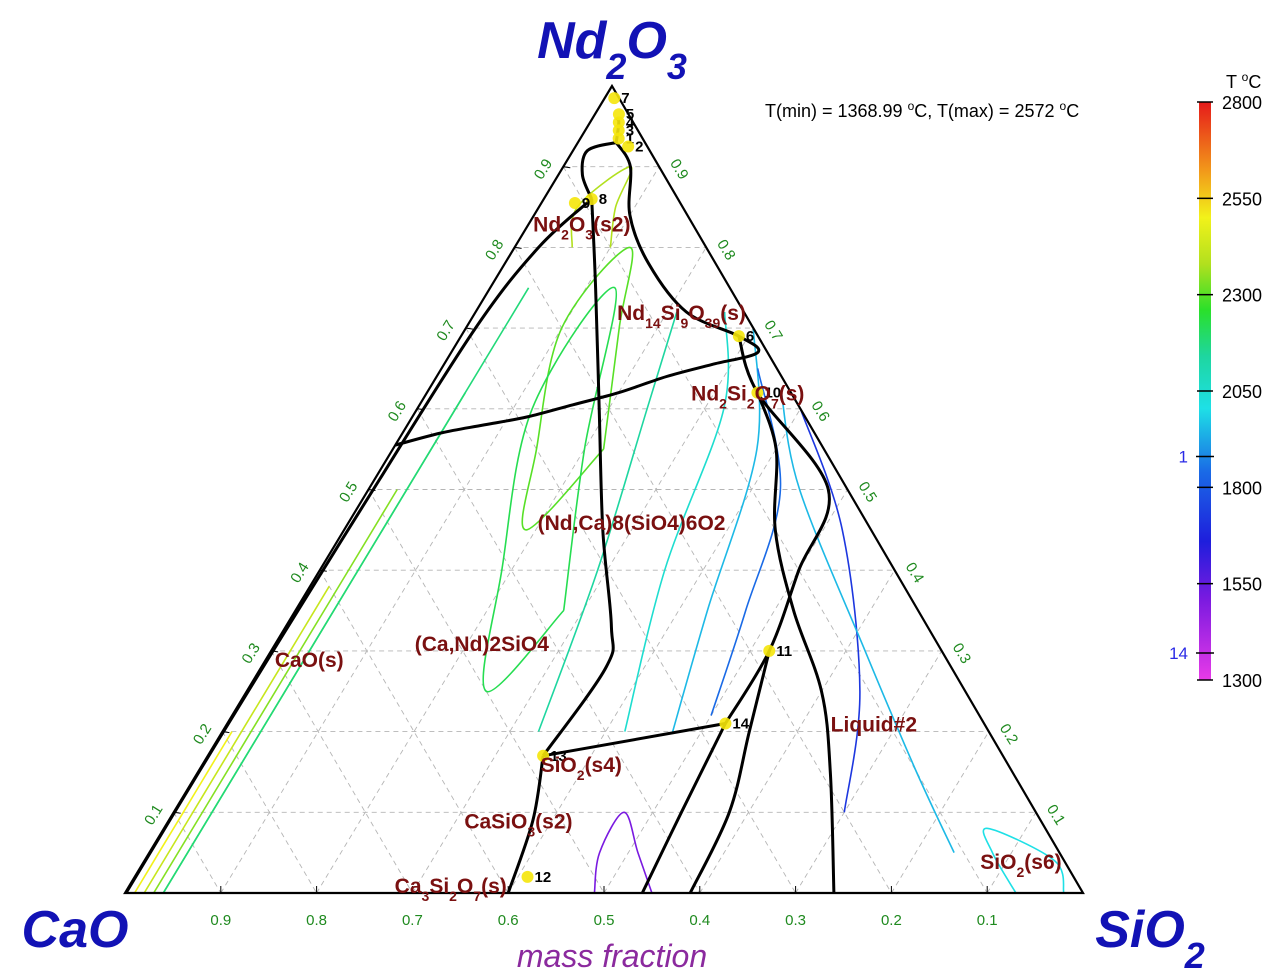 The height and width of the screenshot is (978, 1276). Describe the element at coordinates (867, 492) in the screenshot. I see `right-side-tick-label: 0.5` at that location.